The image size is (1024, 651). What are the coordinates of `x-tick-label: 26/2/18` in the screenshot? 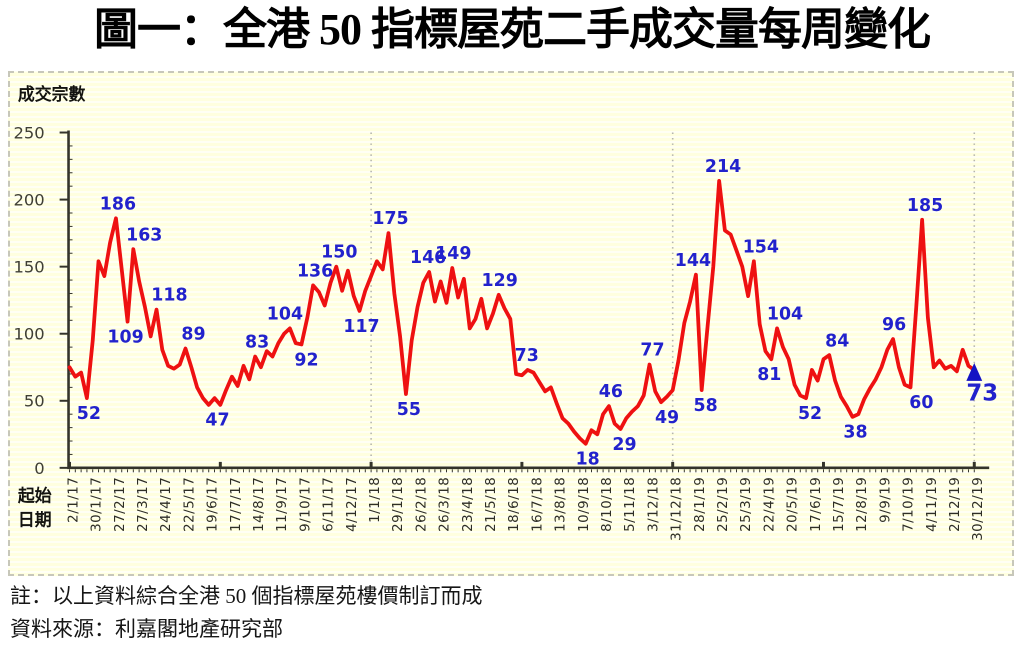 It's located at (421, 504).